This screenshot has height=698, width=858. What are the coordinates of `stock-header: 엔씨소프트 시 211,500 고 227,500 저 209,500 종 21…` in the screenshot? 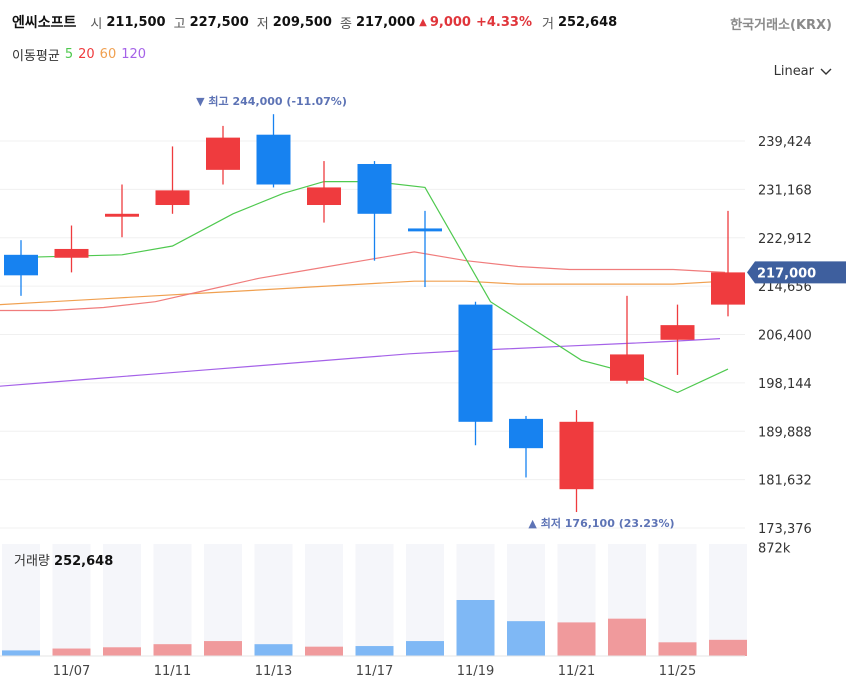 It's located at (318, 22).